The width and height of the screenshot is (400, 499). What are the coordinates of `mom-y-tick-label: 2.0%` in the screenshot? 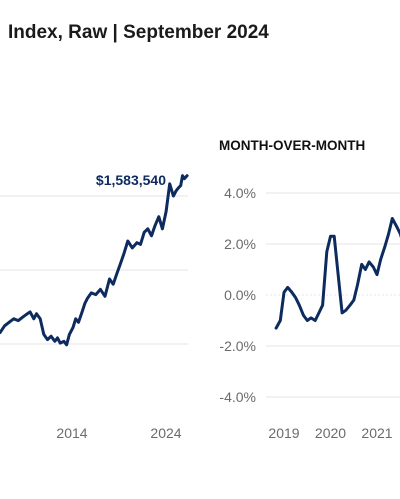 It's located at (240, 244).